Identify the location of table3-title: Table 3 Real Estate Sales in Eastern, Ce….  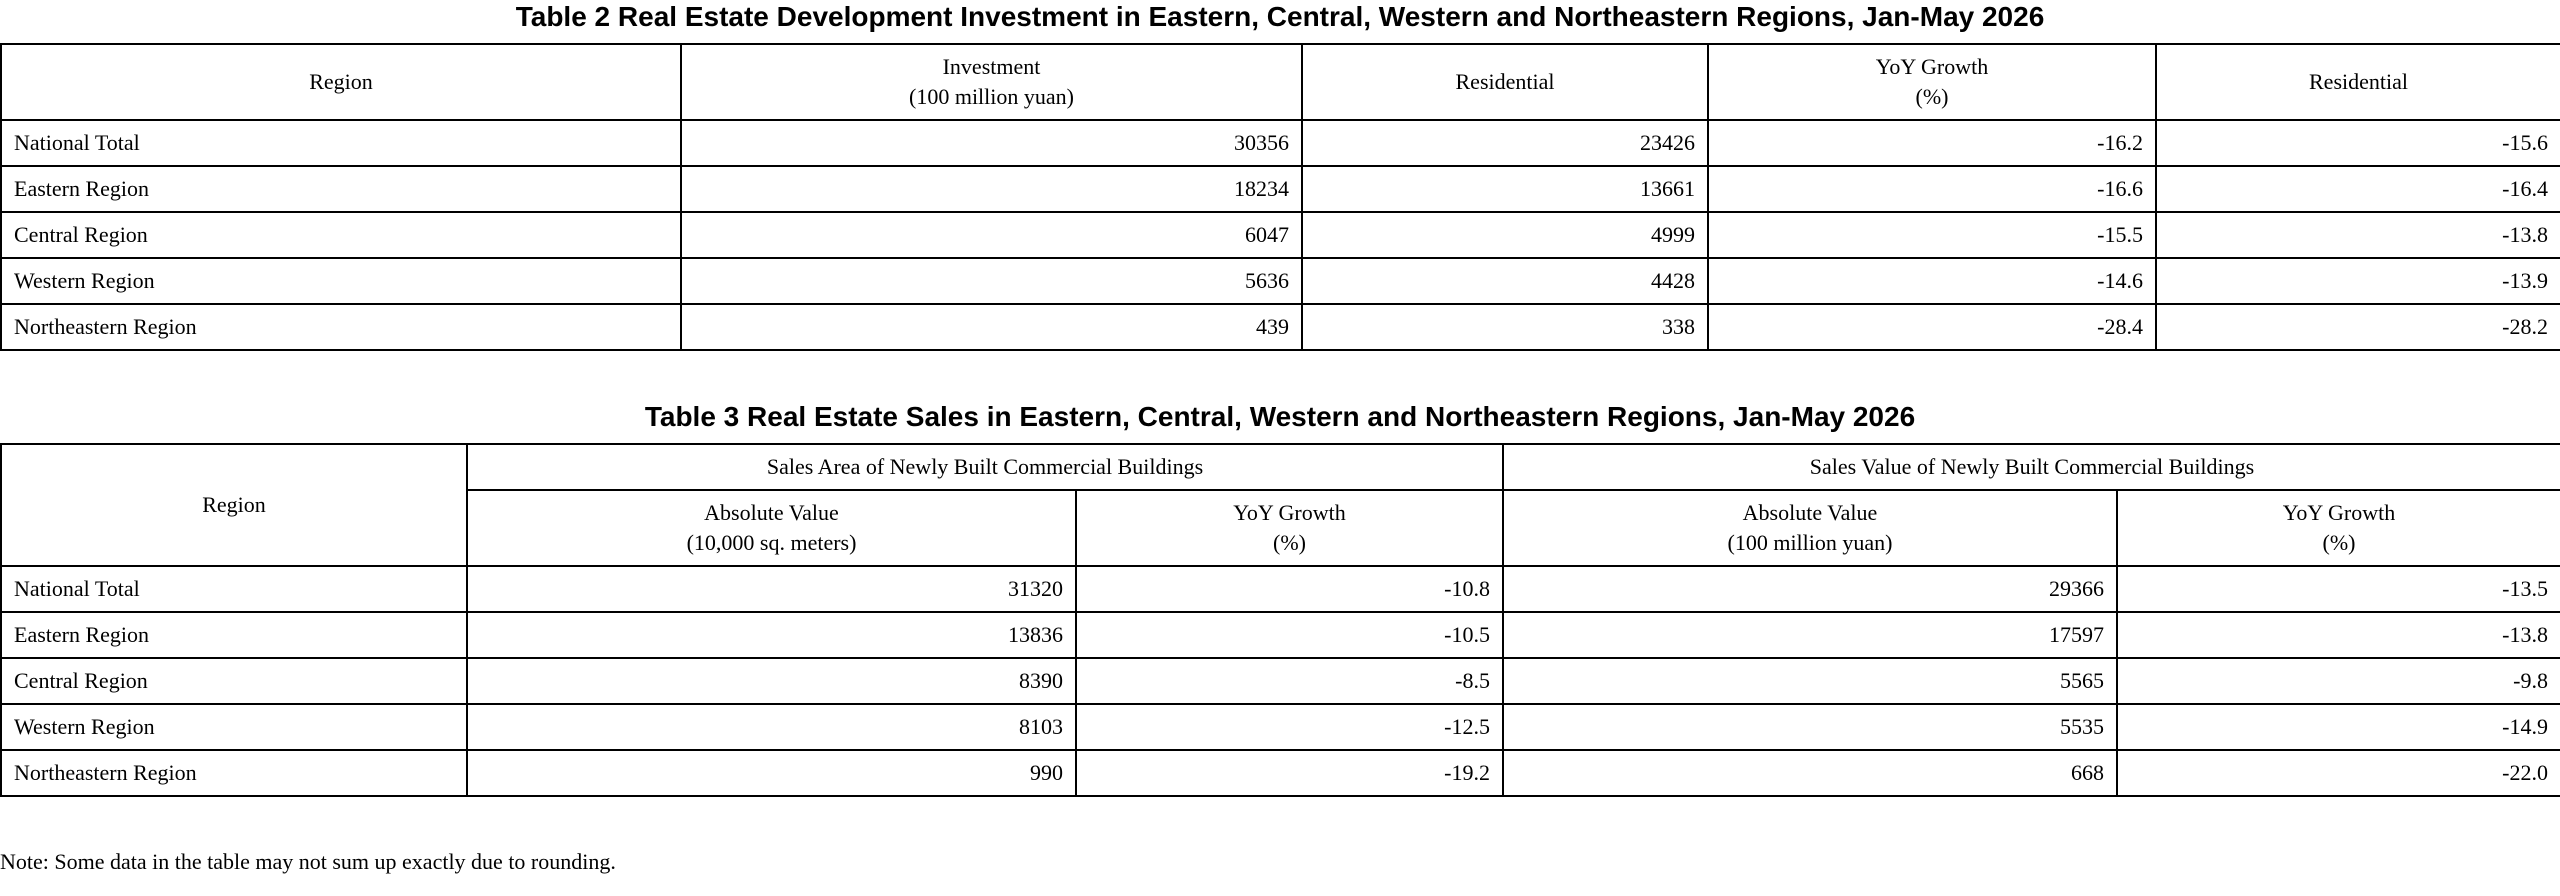
(1280, 416).